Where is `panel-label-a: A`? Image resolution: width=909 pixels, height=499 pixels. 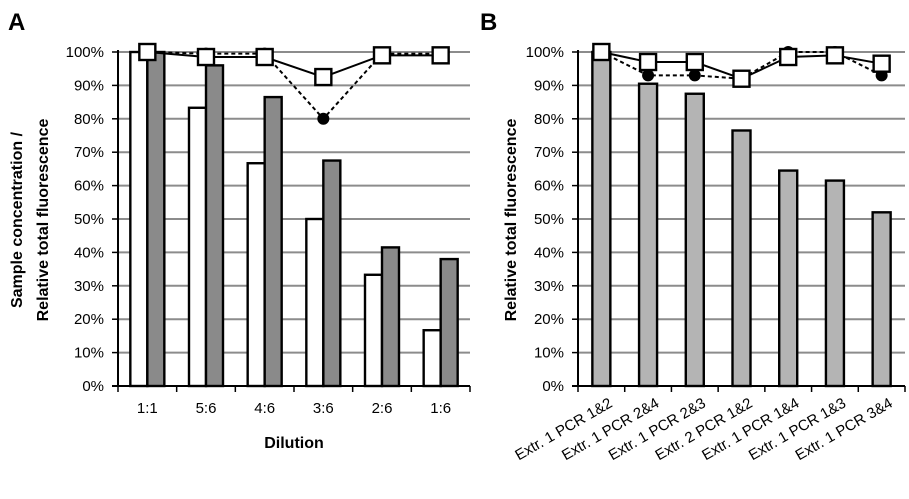 panel-label-a: A is located at coordinates (16, 22).